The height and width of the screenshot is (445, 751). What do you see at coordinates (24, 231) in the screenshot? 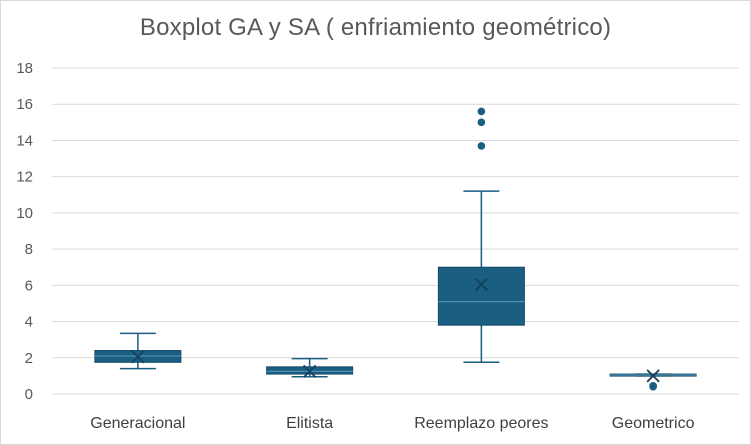
I see `y-axis-ticks: 0 2 4 6 8 10 12 14 16 18` at bounding box center [24, 231].